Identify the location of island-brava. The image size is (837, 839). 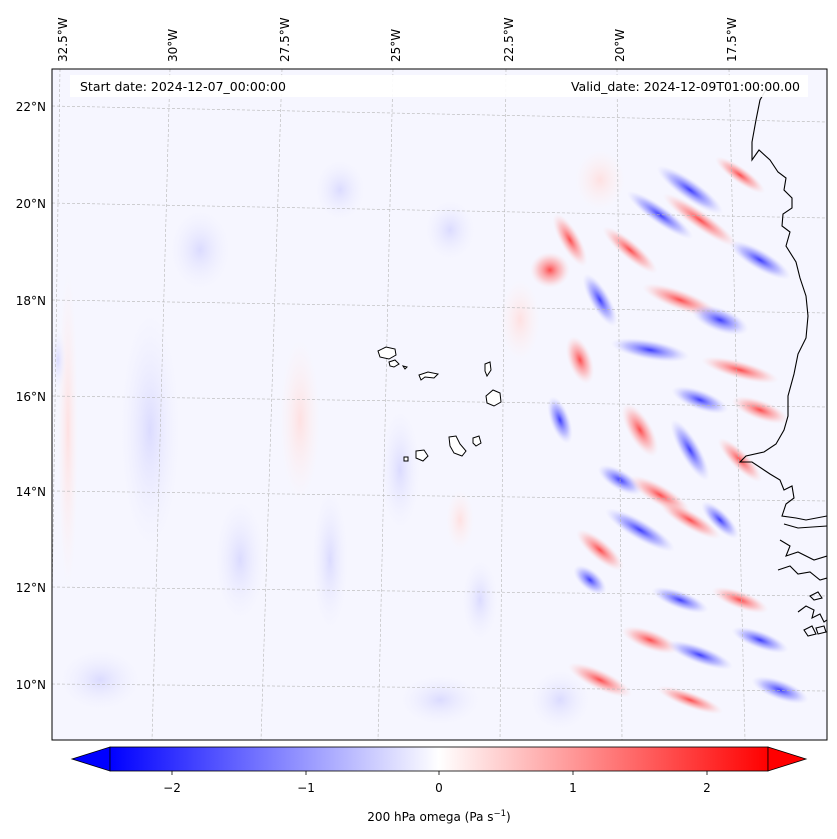
(406, 459).